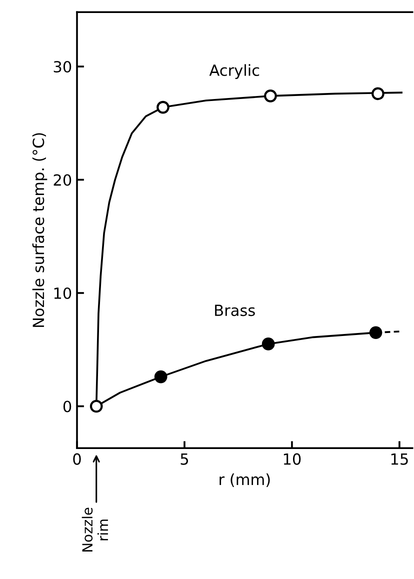 This screenshot has width=414, height=579. I want to click on y-tick-label: 20, so click(63, 180).